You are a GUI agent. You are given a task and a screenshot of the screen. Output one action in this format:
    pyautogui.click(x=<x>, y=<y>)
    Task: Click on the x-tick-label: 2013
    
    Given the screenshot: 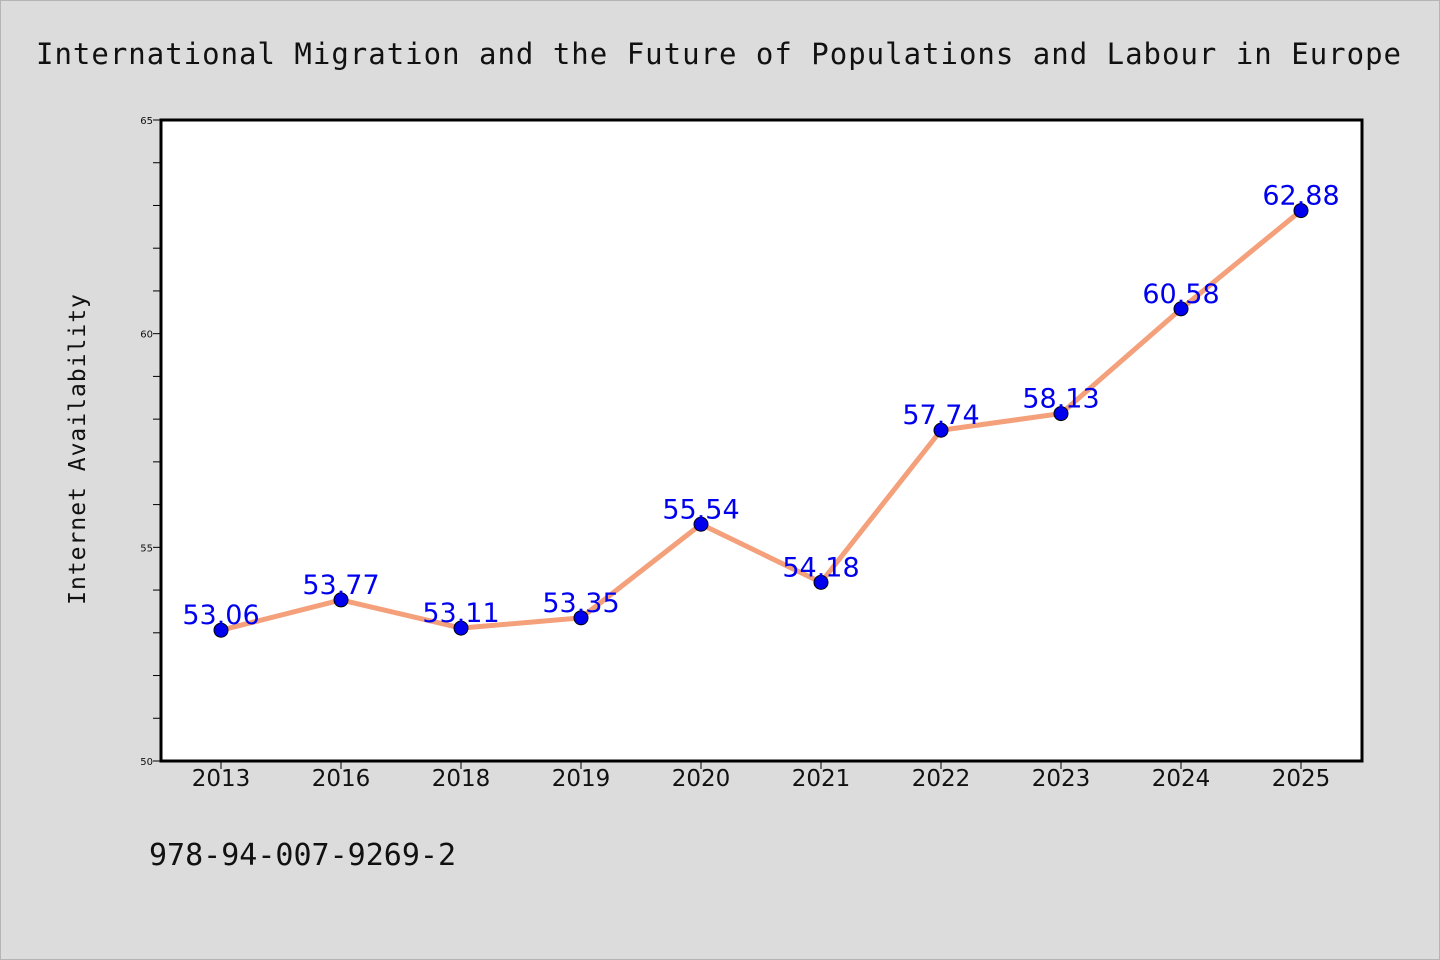 What is the action you would take?
    pyautogui.click(x=221, y=779)
    